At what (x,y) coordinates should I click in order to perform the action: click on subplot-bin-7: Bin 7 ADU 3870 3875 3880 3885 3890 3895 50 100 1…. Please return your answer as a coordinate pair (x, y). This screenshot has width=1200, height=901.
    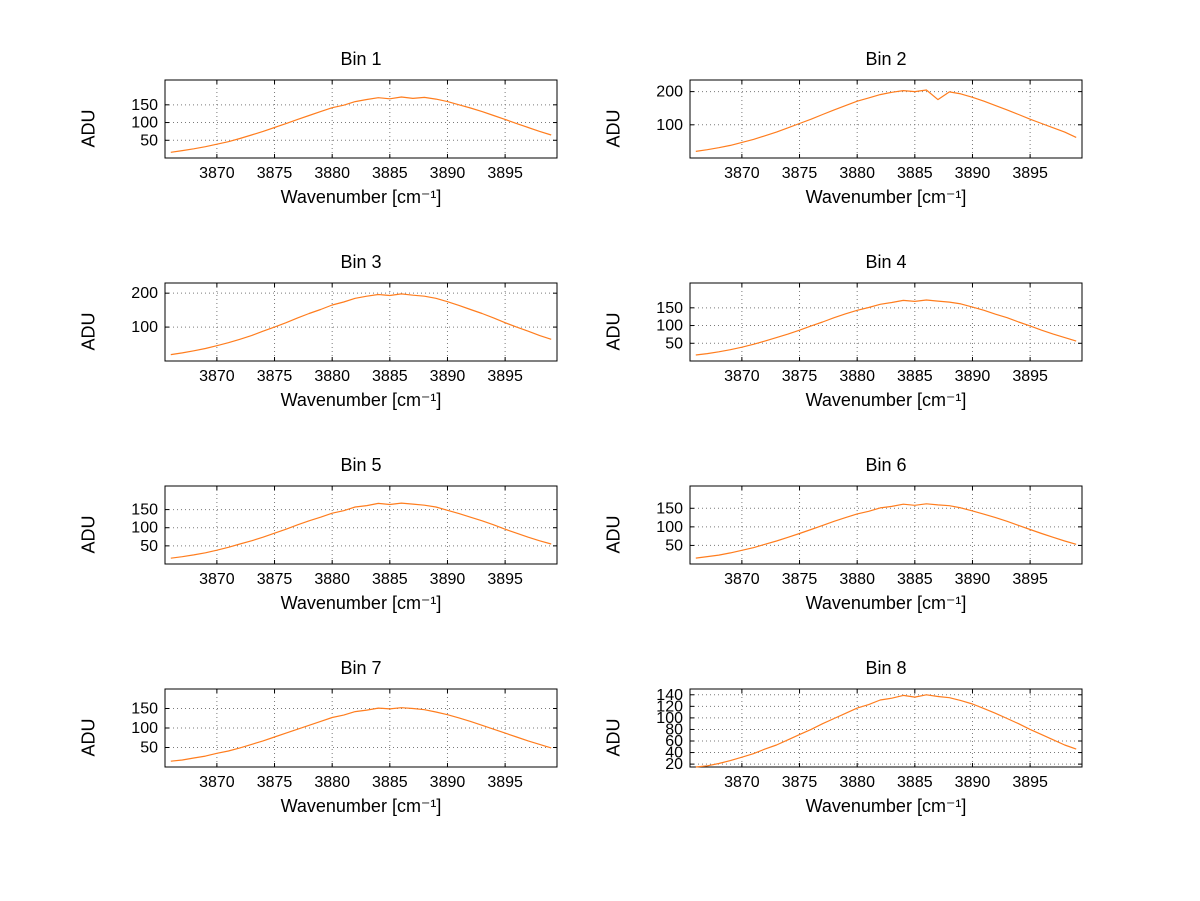
    Looking at the image, I should click on (324, 756).